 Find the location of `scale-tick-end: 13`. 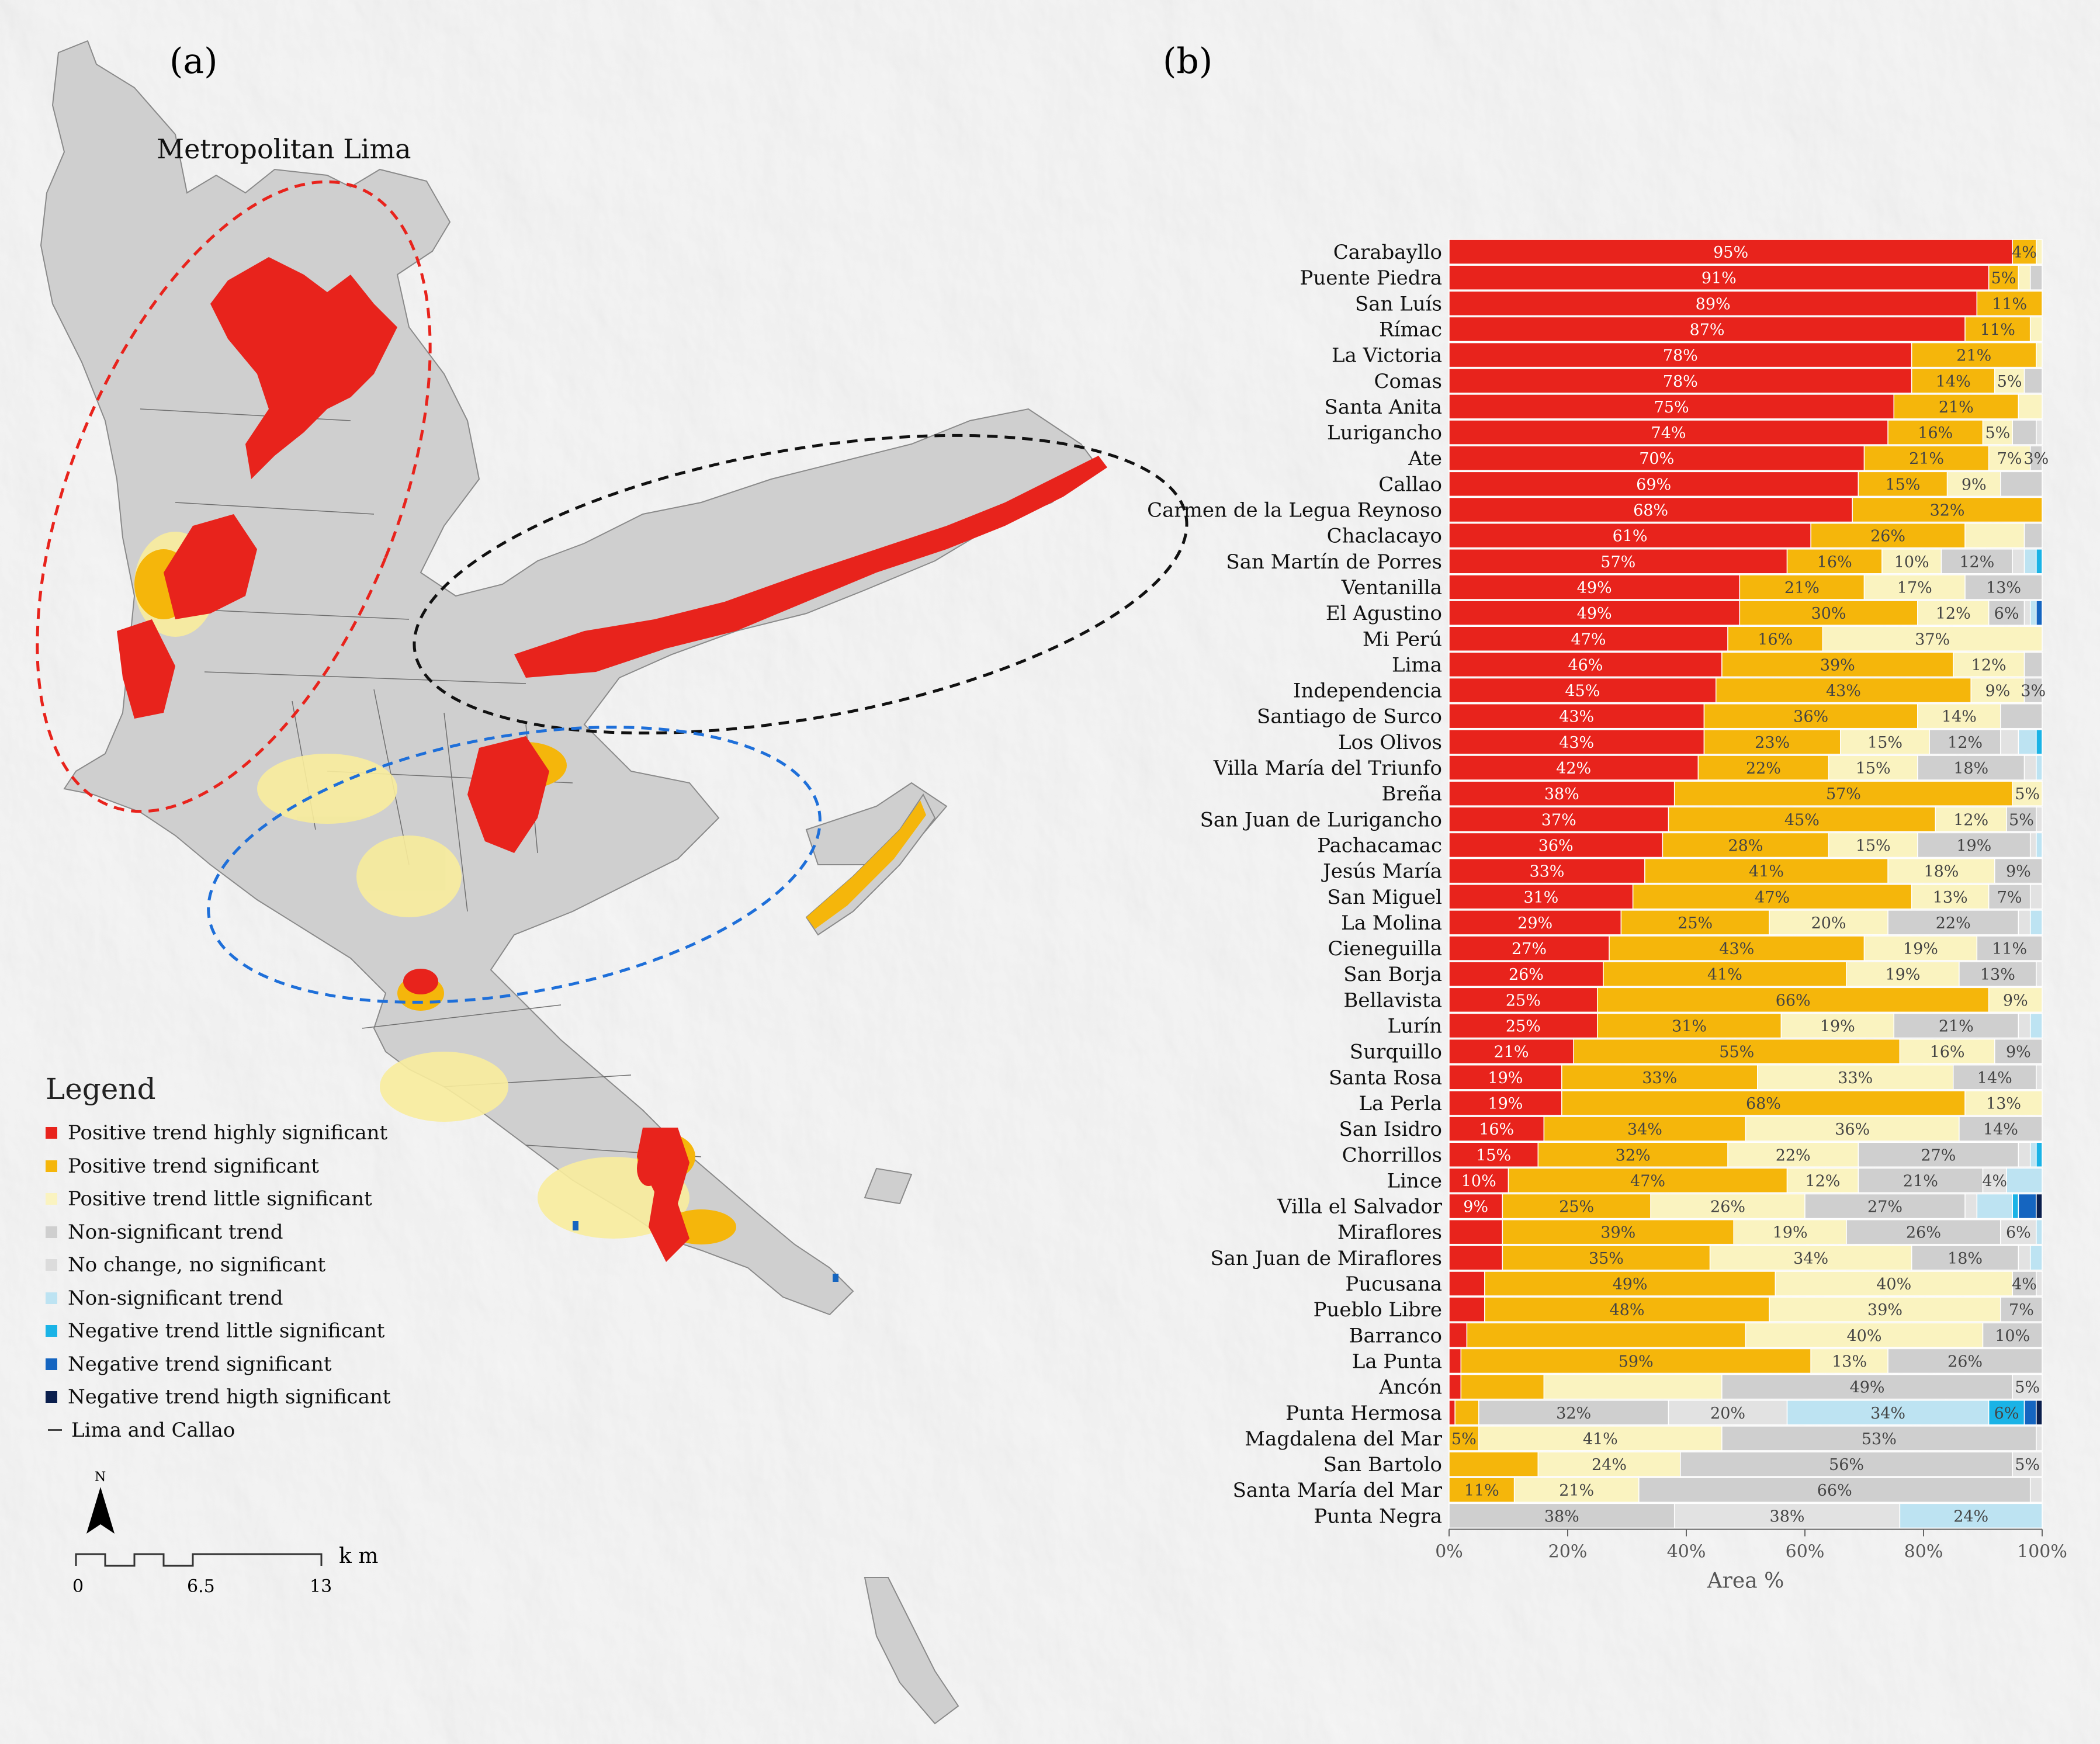

scale-tick-end: 13 is located at coordinates (321, 1586).